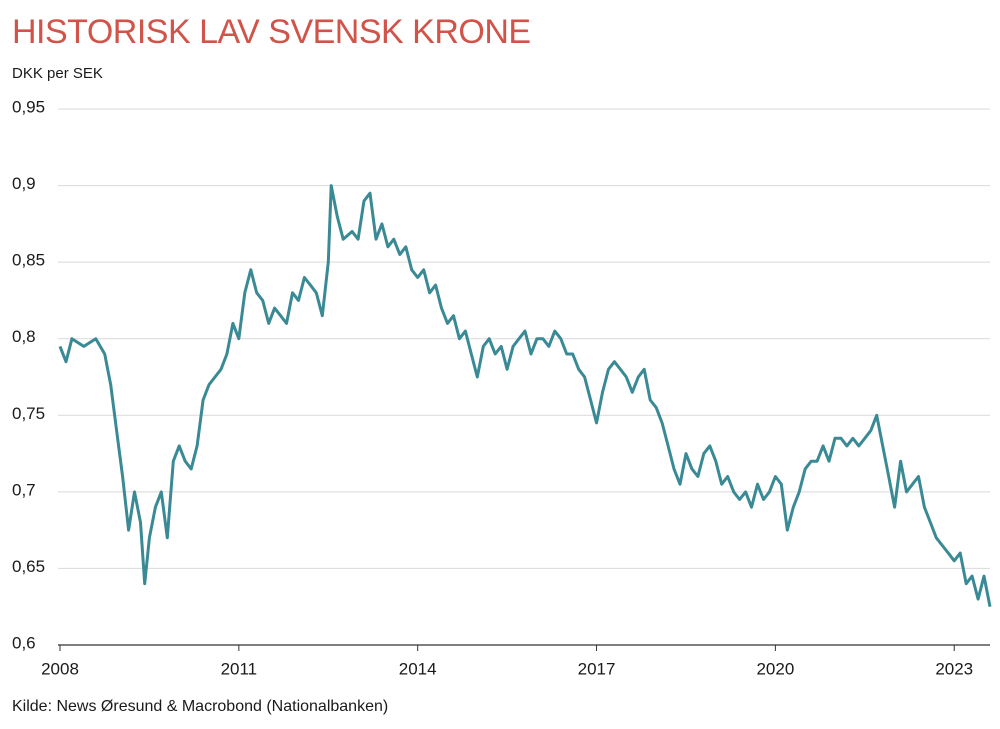 The height and width of the screenshot is (729, 1000). What do you see at coordinates (24, 489) in the screenshot?
I see `y-tick-label: 0,7` at bounding box center [24, 489].